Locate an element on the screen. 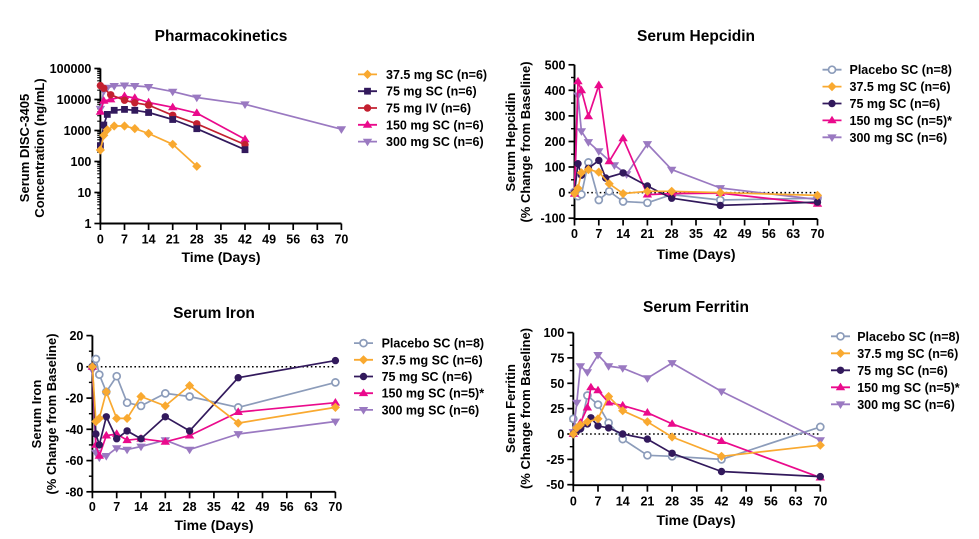 The height and width of the screenshot is (539, 979). svg-text: 1 is located at coordinates (87, 224).